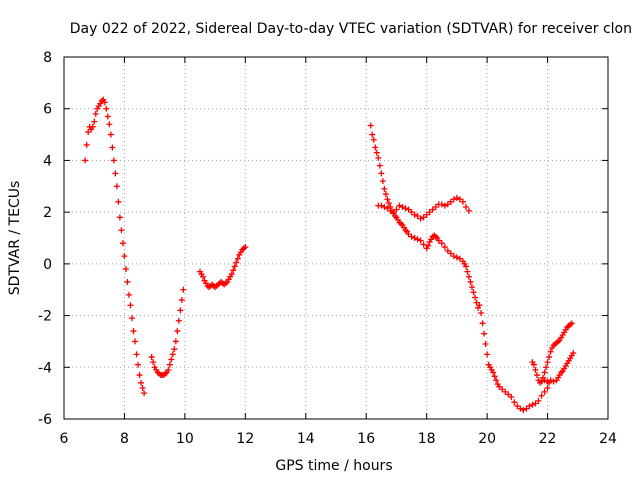 The image size is (640, 480). I want to click on y-tick-label: -4, so click(45, 368).